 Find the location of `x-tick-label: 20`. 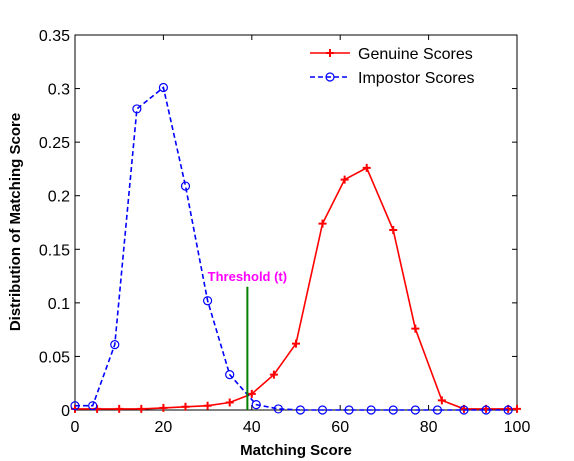

x-tick-label: 20 is located at coordinates (164, 427).